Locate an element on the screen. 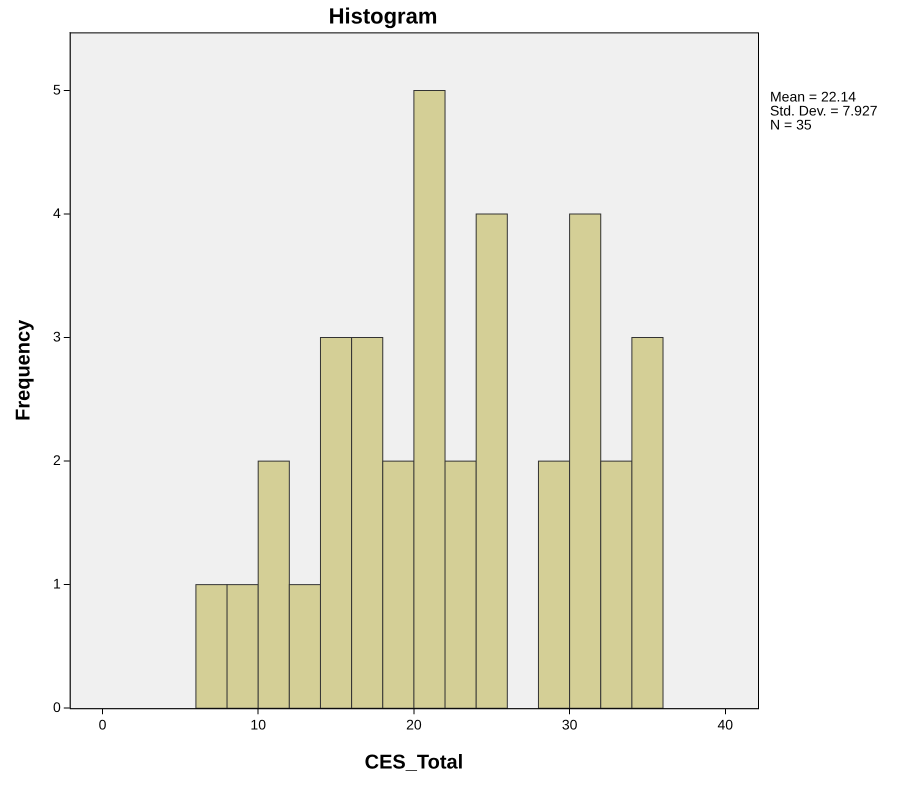 The width and height of the screenshot is (916, 787). x-tick-label: 30 is located at coordinates (570, 724).